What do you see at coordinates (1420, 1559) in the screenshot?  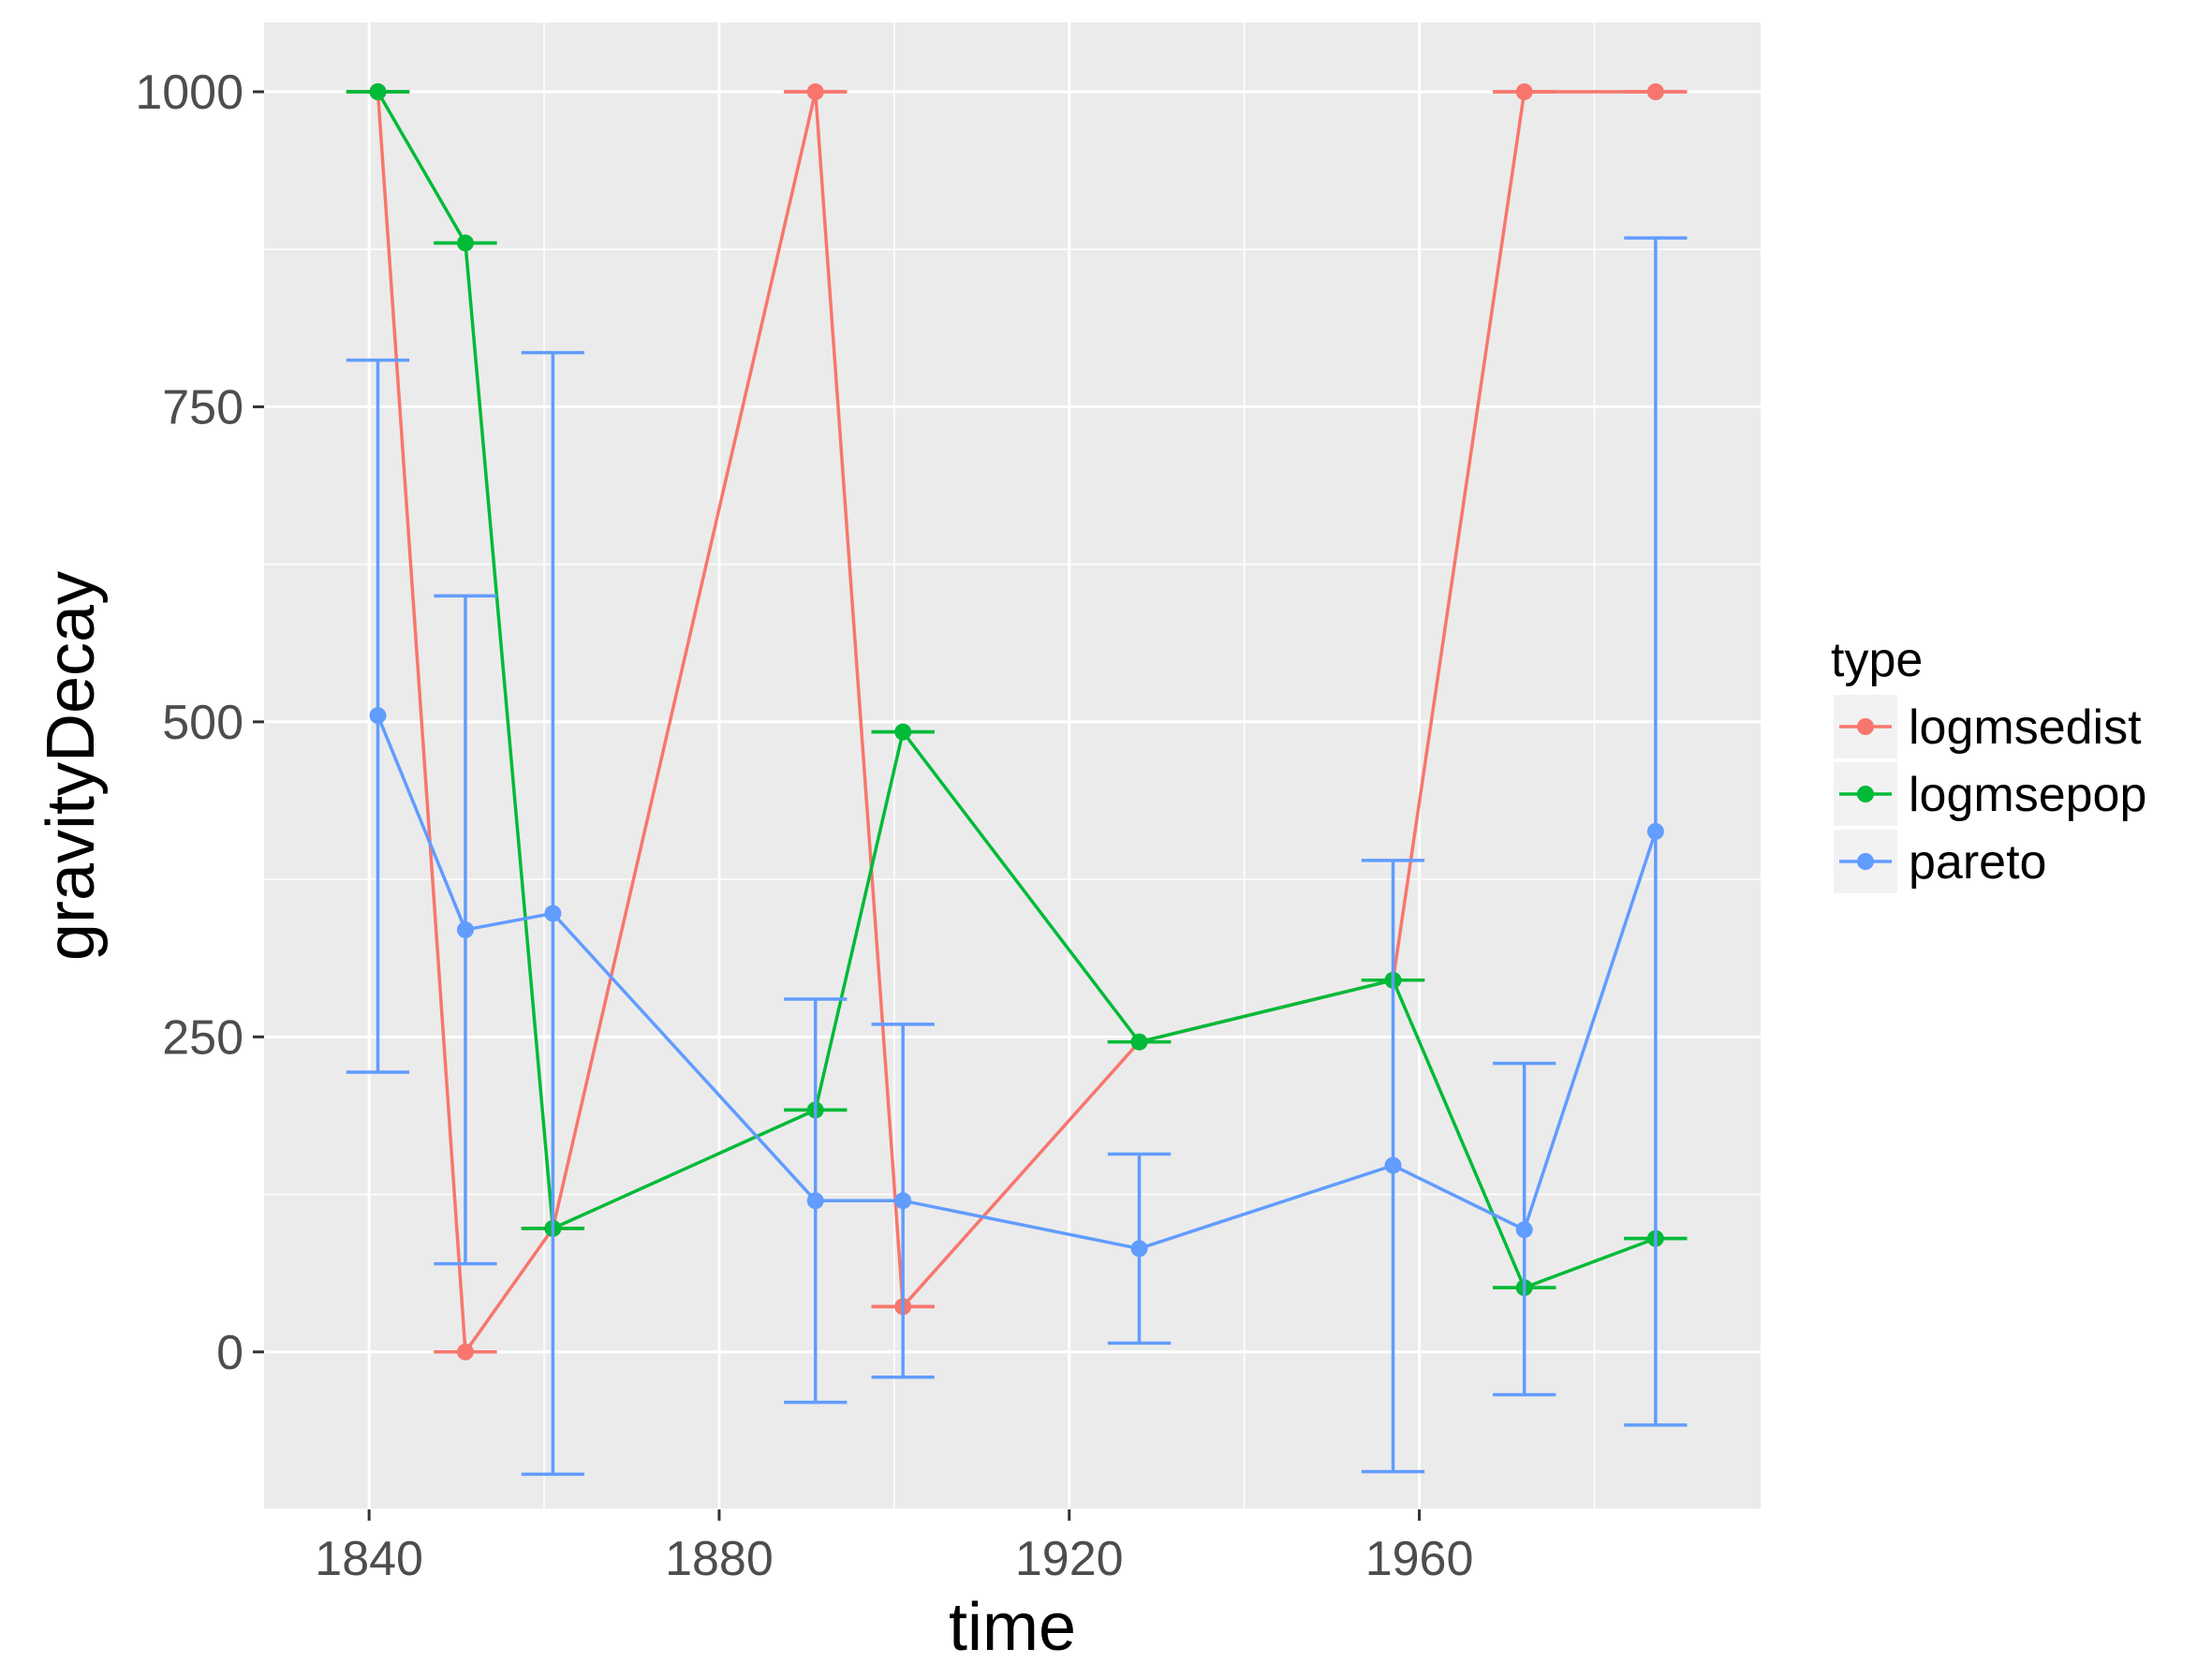 I see `x-tick-label: 1960` at bounding box center [1420, 1559].